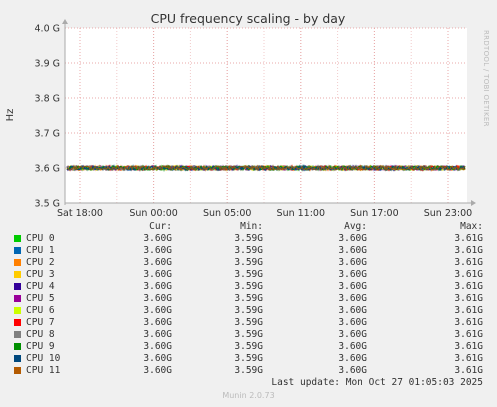  Describe the element at coordinates (40, 262) in the screenshot. I see `legend-series-name: CPU 2` at that location.